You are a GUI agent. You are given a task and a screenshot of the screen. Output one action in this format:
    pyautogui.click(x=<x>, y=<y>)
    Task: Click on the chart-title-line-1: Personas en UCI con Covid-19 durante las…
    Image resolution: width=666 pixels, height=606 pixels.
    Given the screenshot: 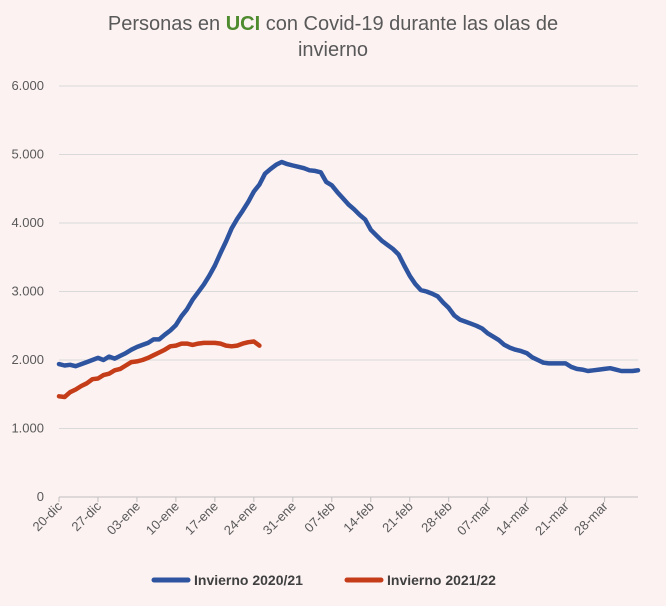 What is the action you would take?
    pyautogui.click(x=333, y=24)
    